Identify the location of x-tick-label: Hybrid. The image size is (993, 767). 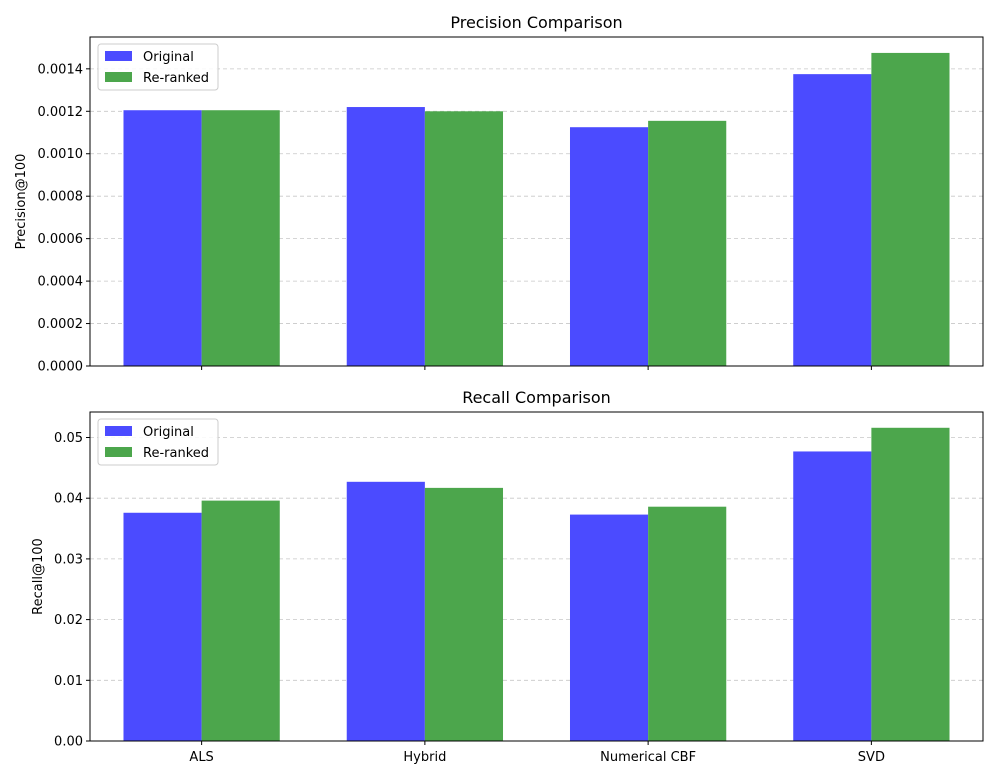
(424, 757).